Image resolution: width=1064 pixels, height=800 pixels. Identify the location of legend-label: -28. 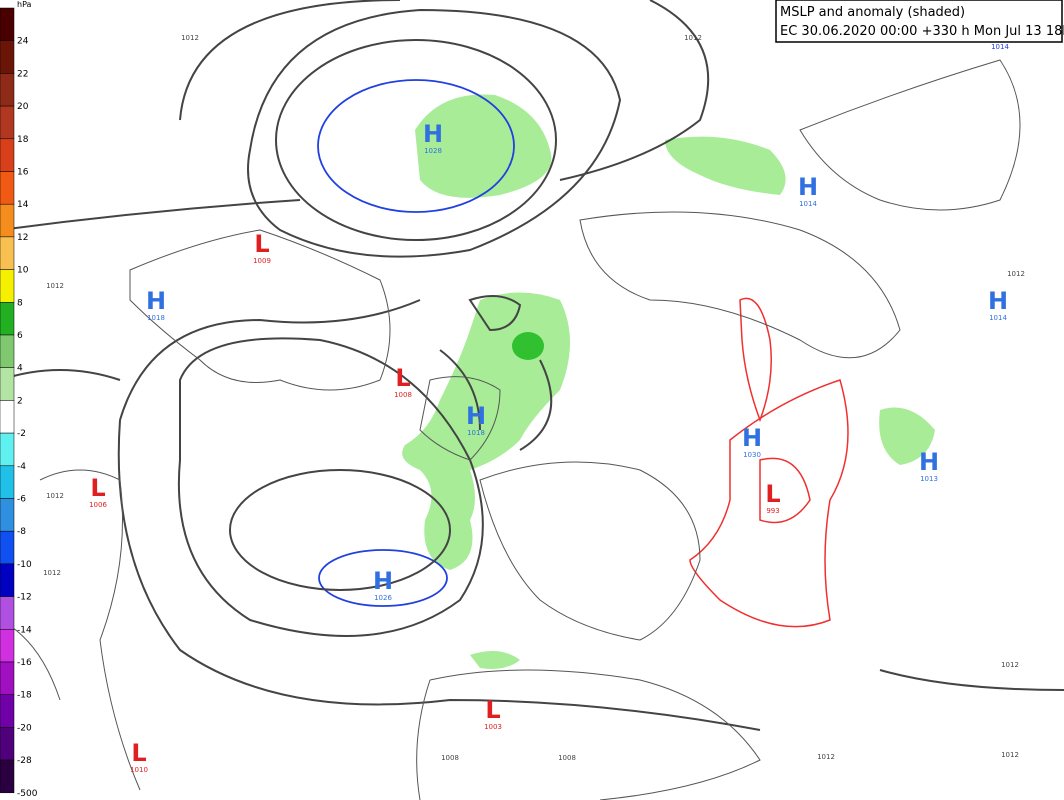
(24, 761).